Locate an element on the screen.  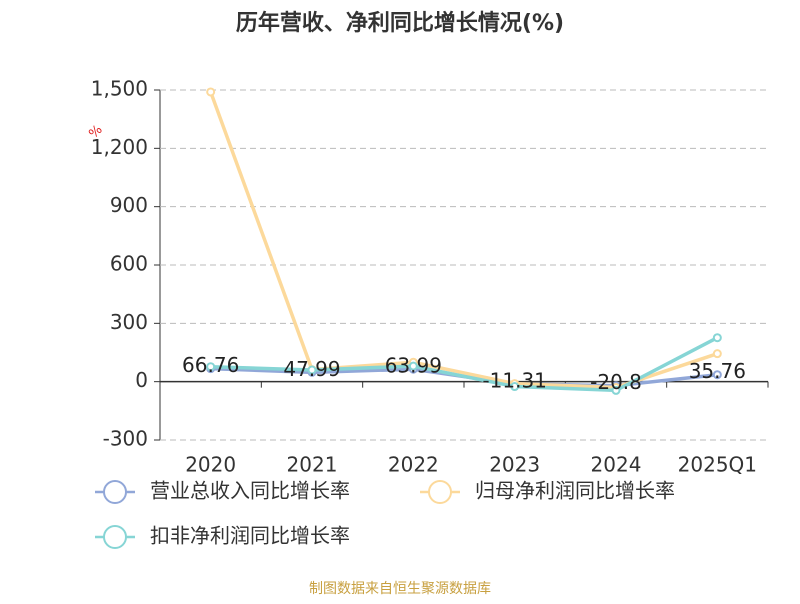
source-note: 制图数据来自恒生聚源数据库 is located at coordinates (400, 589).